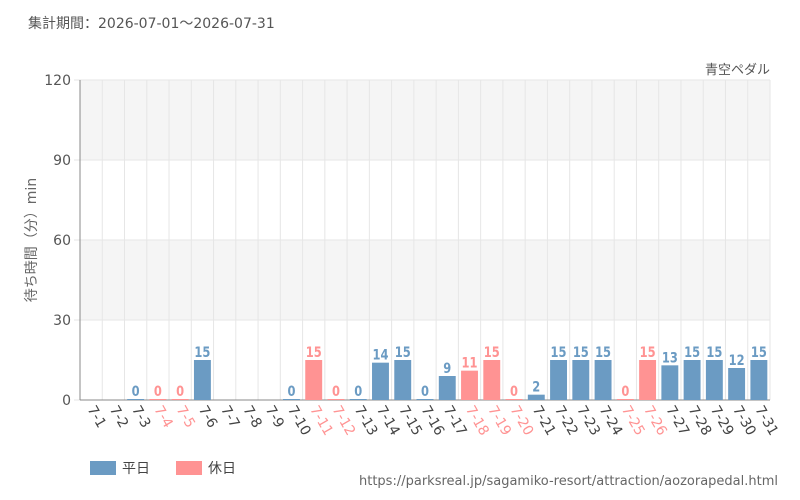 The height and width of the screenshot is (500, 800). Describe the element at coordinates (103, 468) in the screenshot. I see `legend-swatch-weekday` at that location.